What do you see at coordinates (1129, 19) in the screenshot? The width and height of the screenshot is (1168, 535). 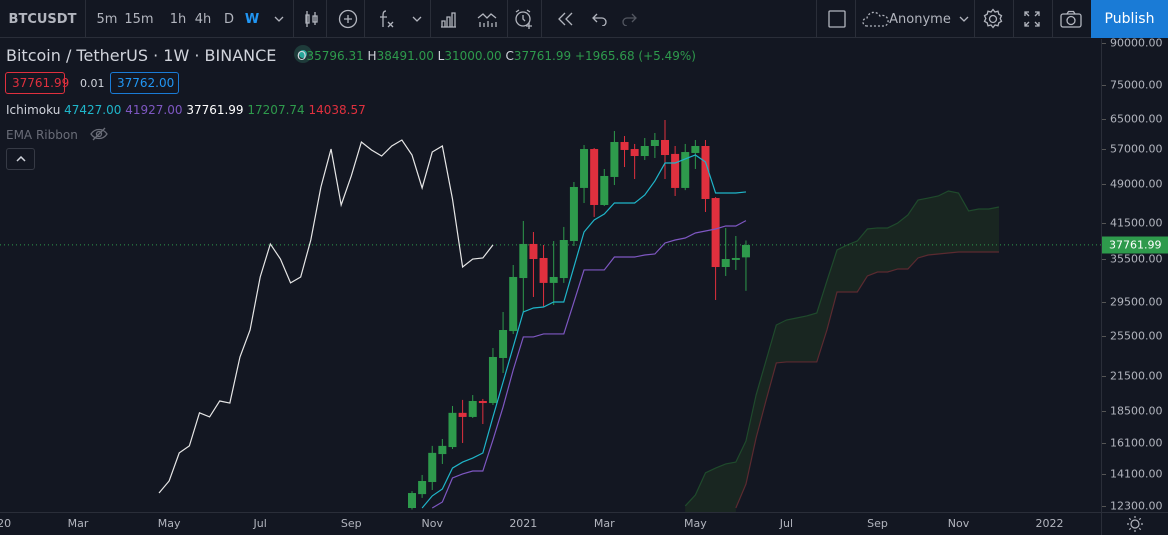 I see `publish-button: Publish` at bounding box center [1129, 19].